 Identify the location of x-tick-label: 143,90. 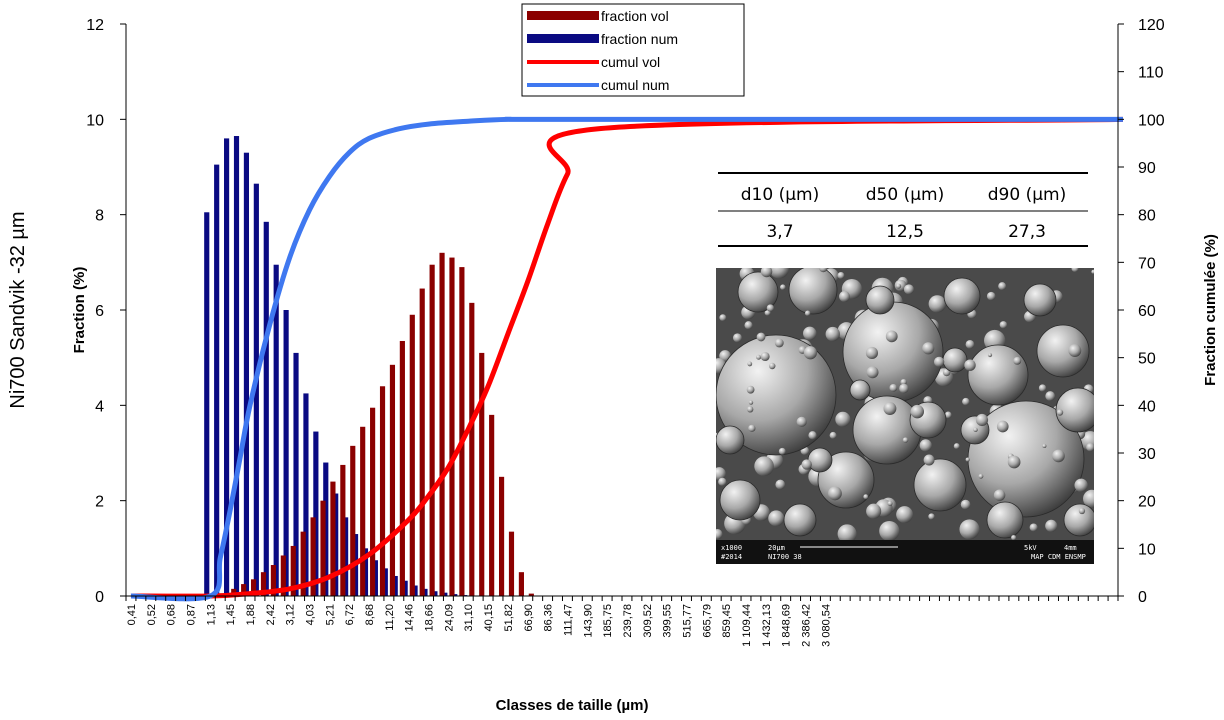
(588, 621).